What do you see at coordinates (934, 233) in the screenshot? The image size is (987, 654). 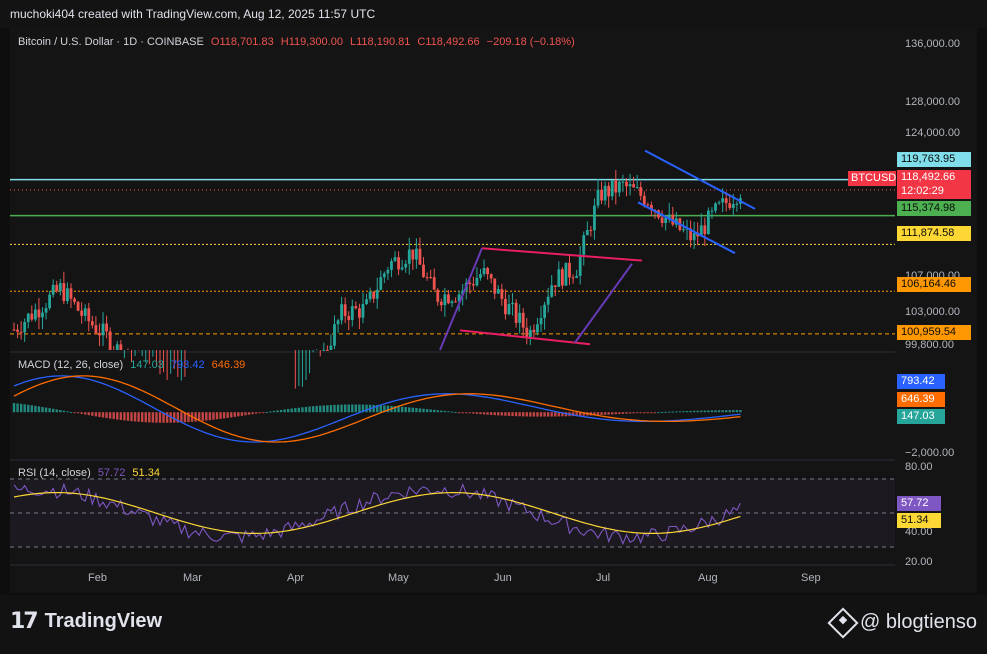 I see `level-tag-yellow: 111,874.58` at bounding box center [934, 233].